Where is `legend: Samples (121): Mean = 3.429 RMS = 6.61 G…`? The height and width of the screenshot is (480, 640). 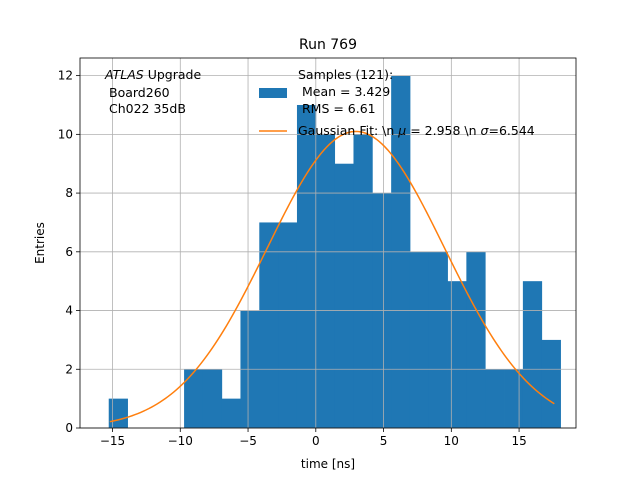 legend: Samples (121): Mean = 3.429 RMS = 6.61 G… is located at coordinates (397, 102).